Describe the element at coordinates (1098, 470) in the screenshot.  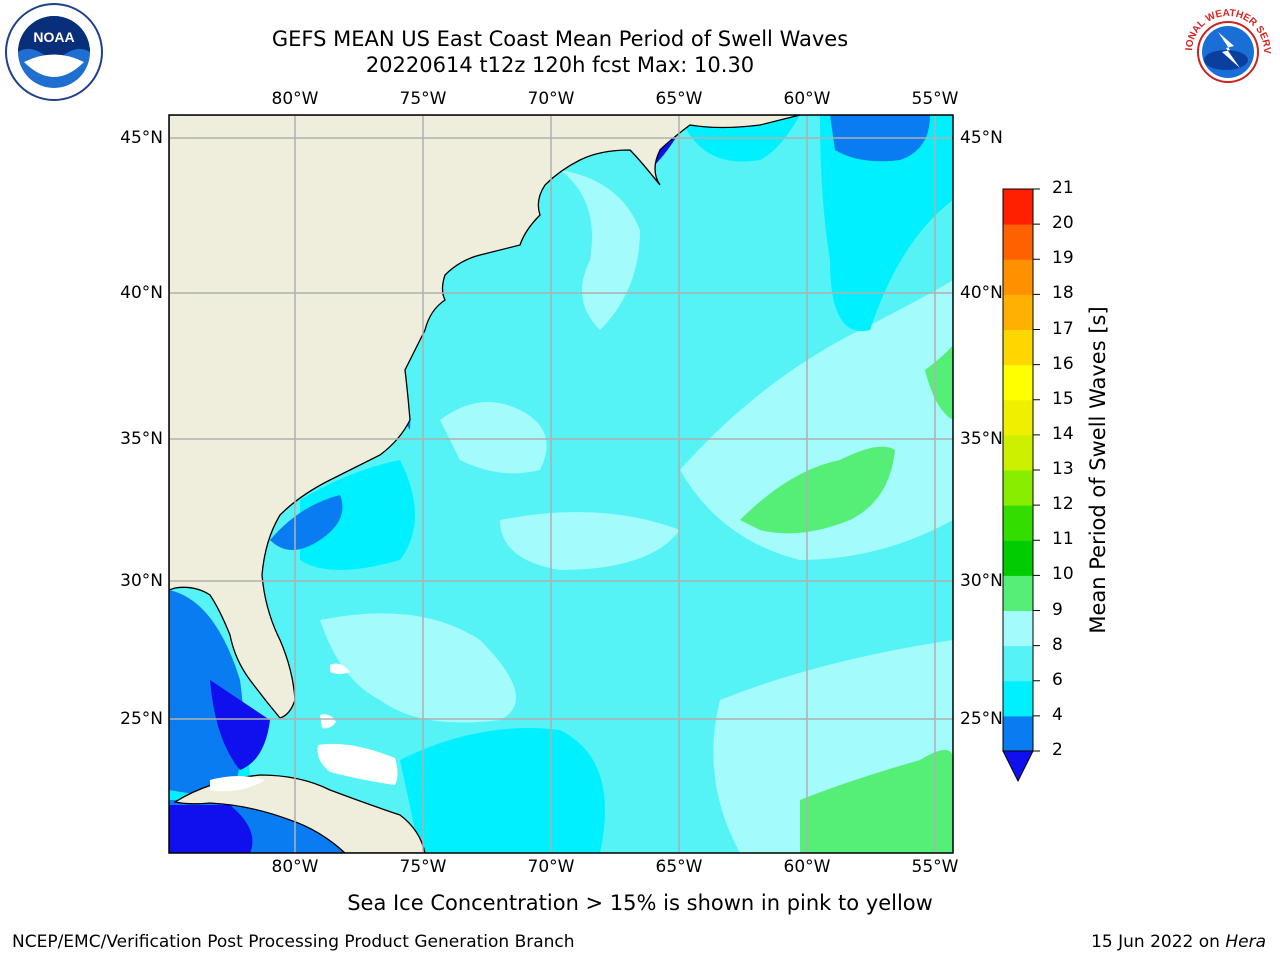
I see `colorbar-label: Mean Period of Swell Waves [s]` at that location.